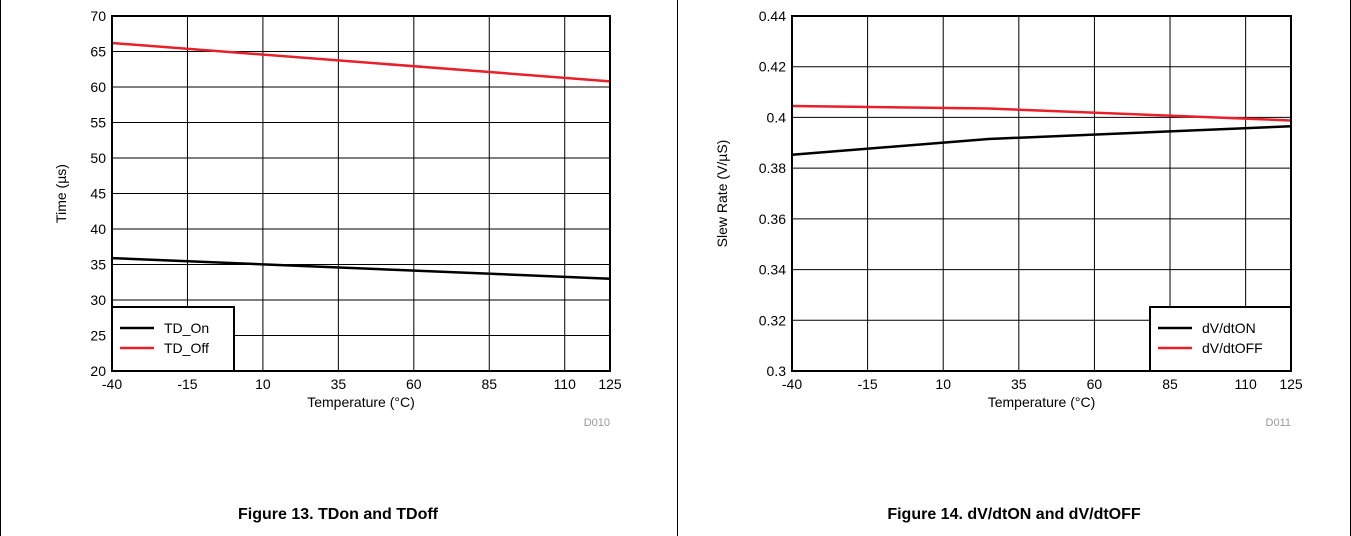 The width and height of the screenshot is (1351, 536). Describe the element at coordinates (98, 194) in the screenshot. I see `y-tick-label: 45` at that location.